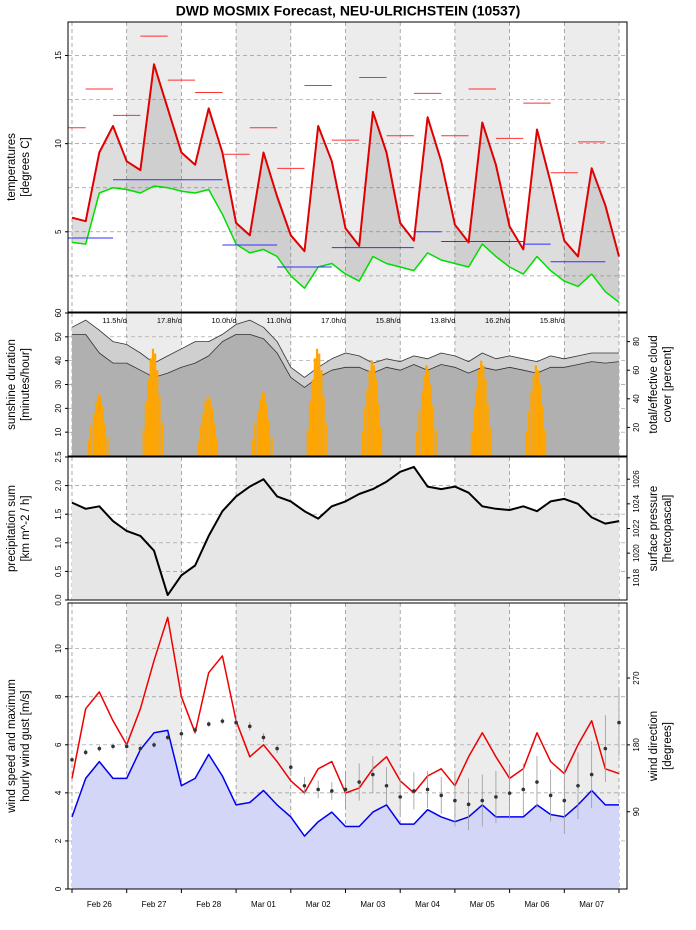 The height and width of the screenshot is (930, 696). Describe the element at coordinates (497, 320) in the screenshot. I see `data-label: 16.2h/d` at that location.